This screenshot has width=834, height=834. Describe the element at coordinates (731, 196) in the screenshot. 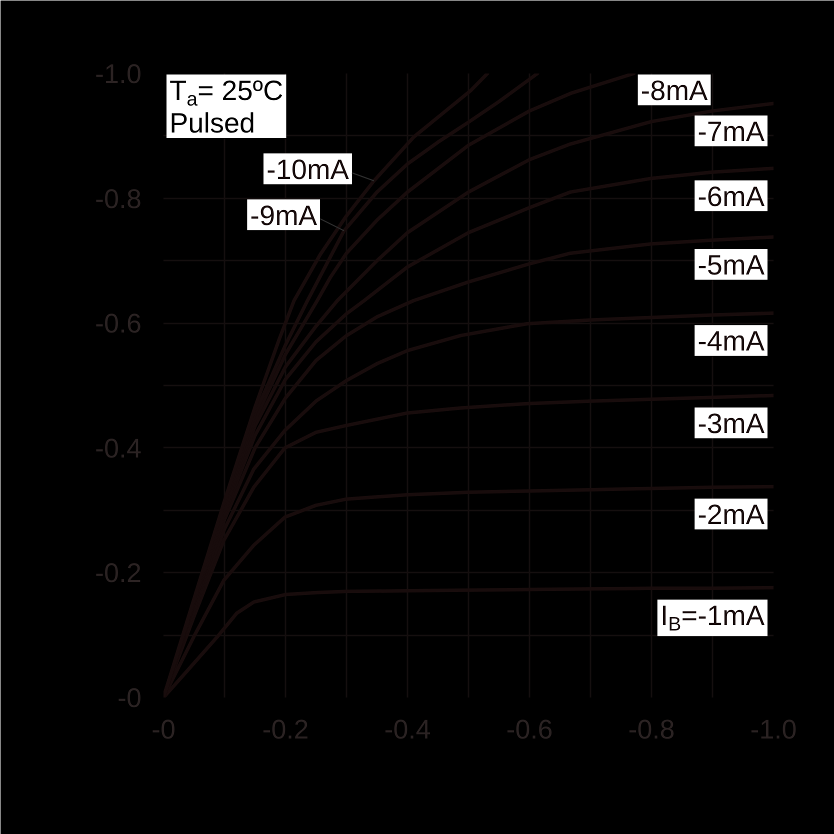

I see `series-label: -6mA` at that location.